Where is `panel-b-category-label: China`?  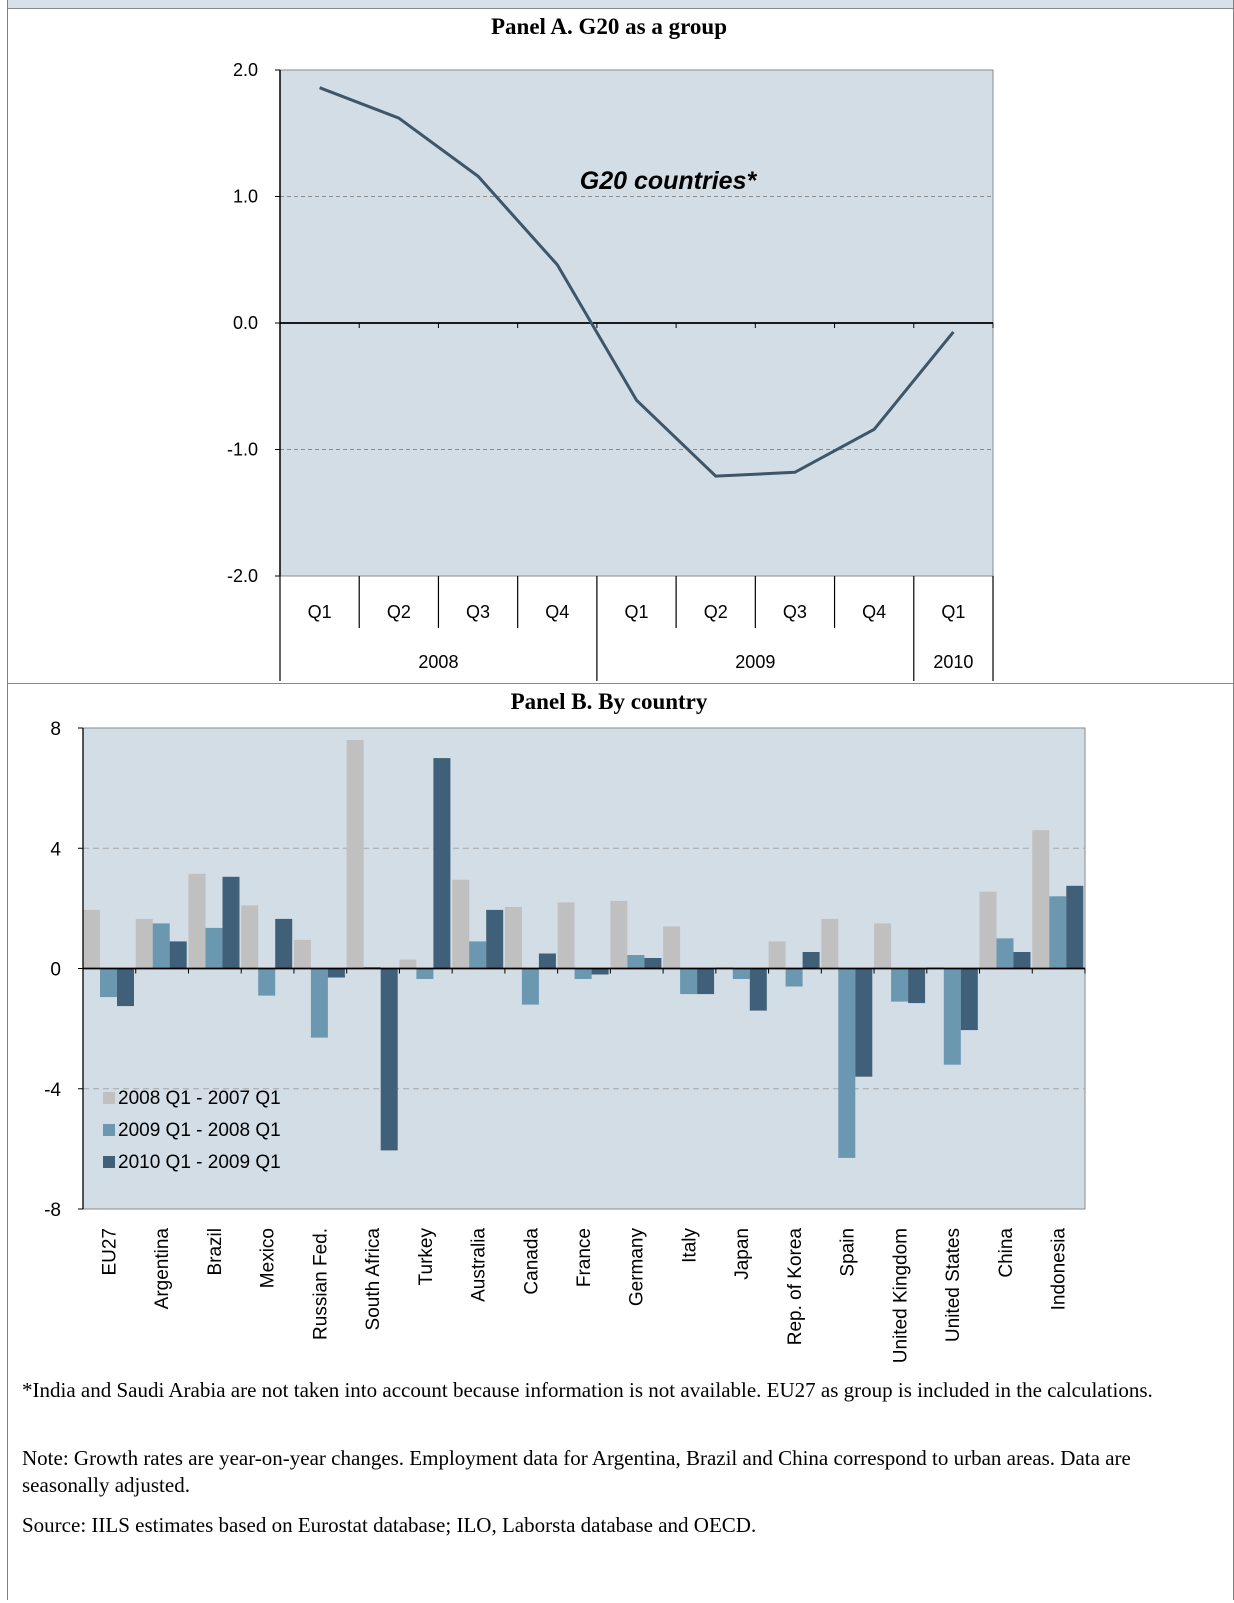
panel-b-category-label: China is located at coordinates (1006, 1253).